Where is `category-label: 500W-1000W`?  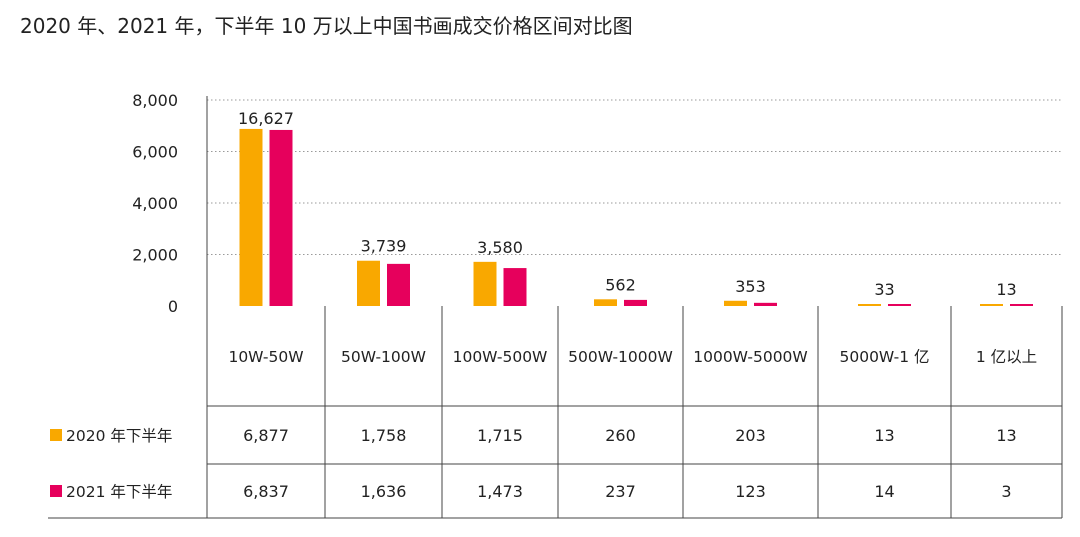 category-label: 500W-1000W is located at coordinates (620, 357).